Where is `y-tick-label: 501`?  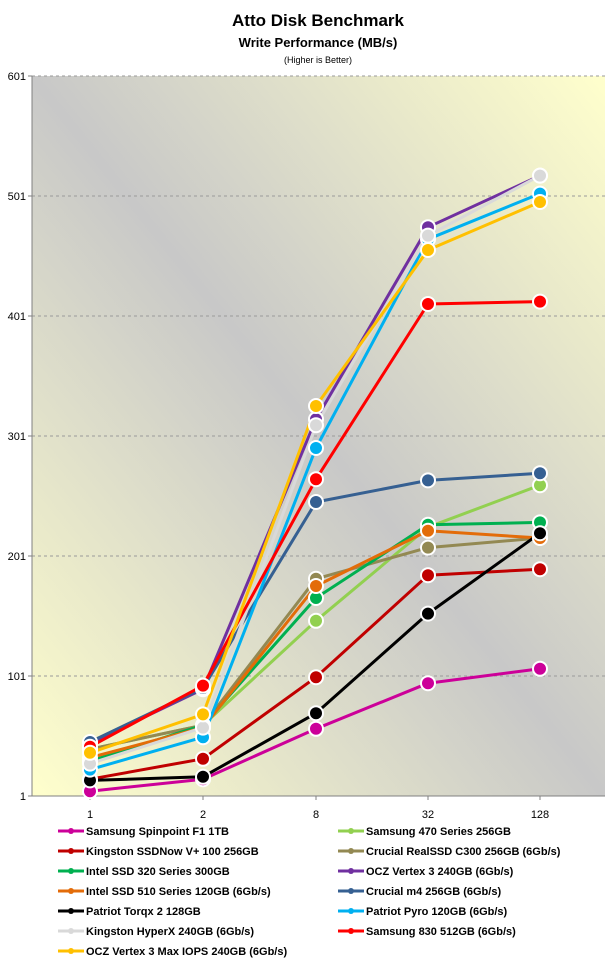
y-tick-label: 501 is located at coordinates (17, 197).